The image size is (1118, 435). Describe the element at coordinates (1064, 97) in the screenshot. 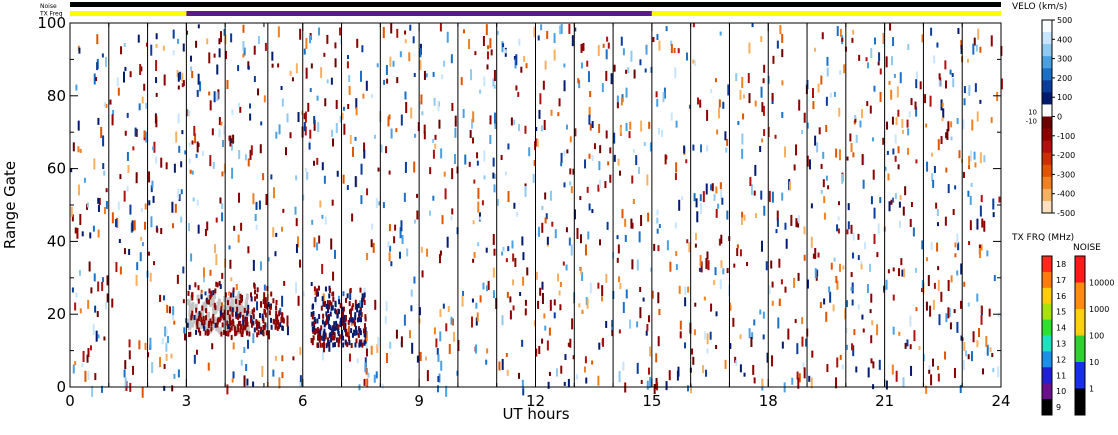

I see `velocity-tick-label: 100` at that location.